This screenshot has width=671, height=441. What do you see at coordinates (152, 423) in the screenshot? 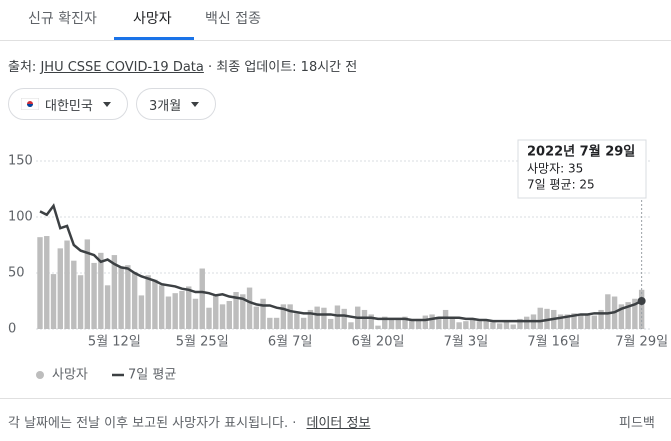
I see `footer-note: 각 날짜에는 전날 이후 보고된 사망자가 표시됩니다. ·` at bounding box center [152, 423].